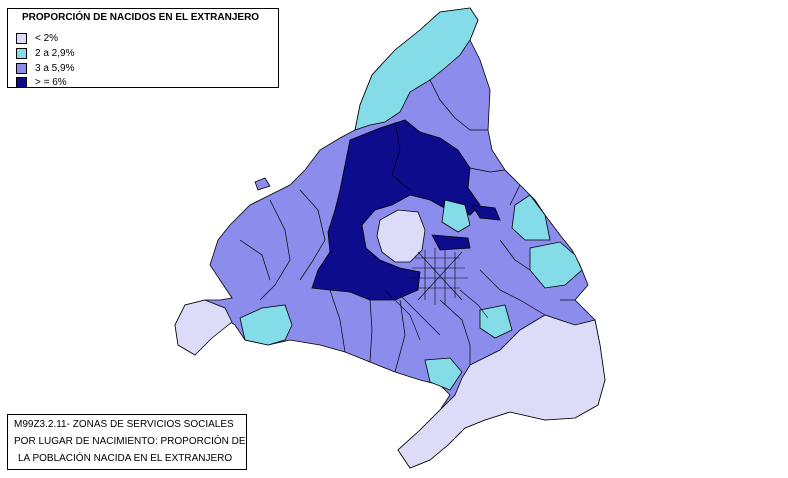  Describe the element at coordinates (130, 441) in the screenshot. I see `caption-line-2: POR LUGAR DE NACIMIENTO: PROPORCIÓN DE` at that location.